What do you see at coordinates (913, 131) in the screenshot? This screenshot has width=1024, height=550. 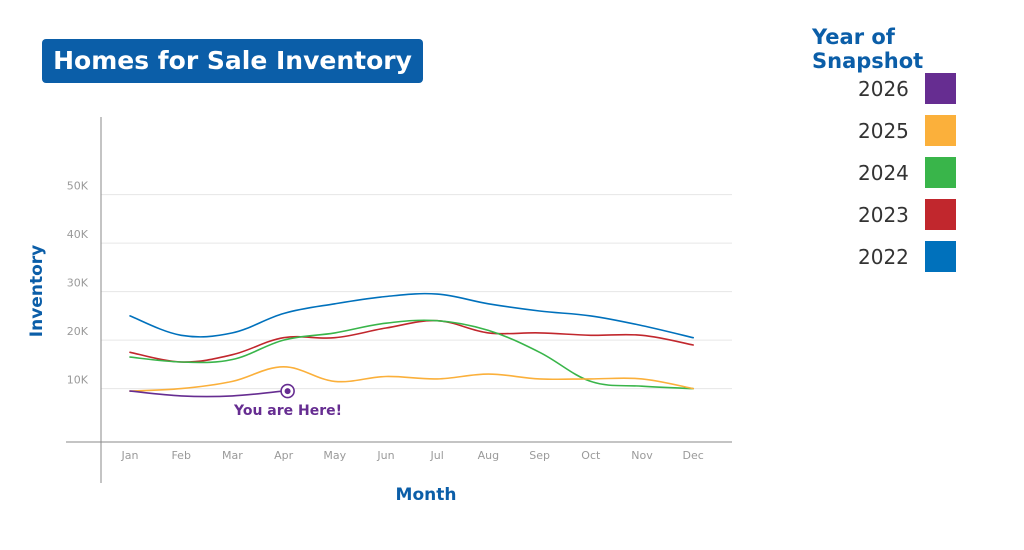 I see `legend-item-2025: 2025` at bounding box center [913, 131].